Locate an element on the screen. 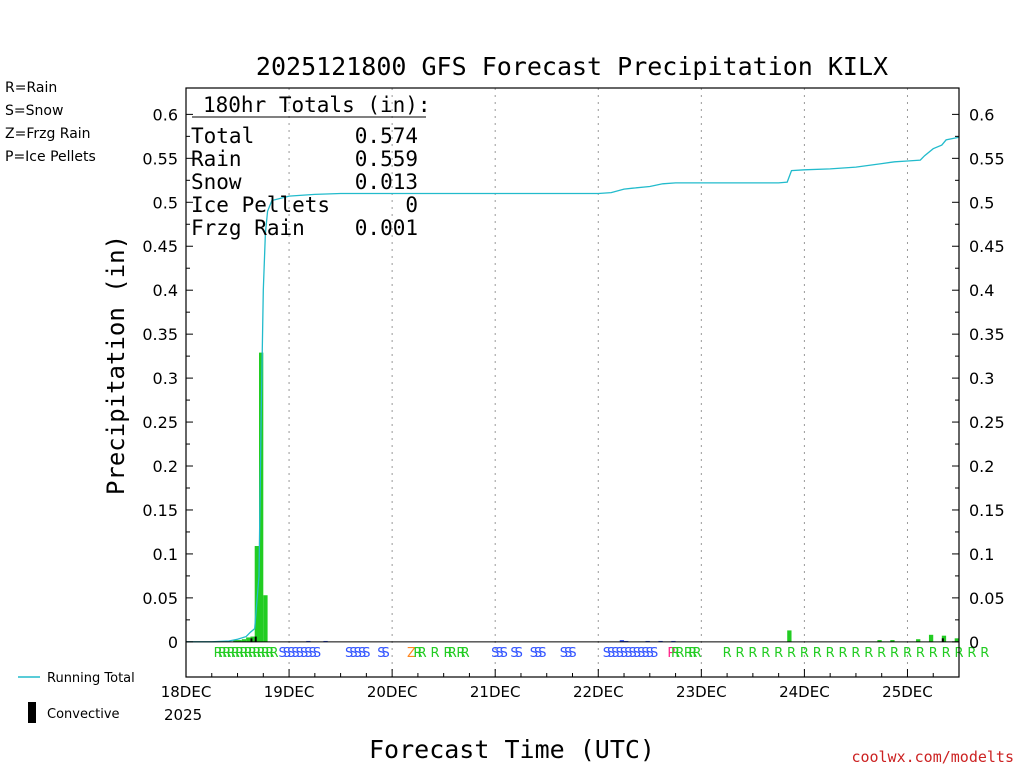 The height and width of the screenshot is (768, 1024). totals-label-snow: Snow is located at coordinates (216, 182).